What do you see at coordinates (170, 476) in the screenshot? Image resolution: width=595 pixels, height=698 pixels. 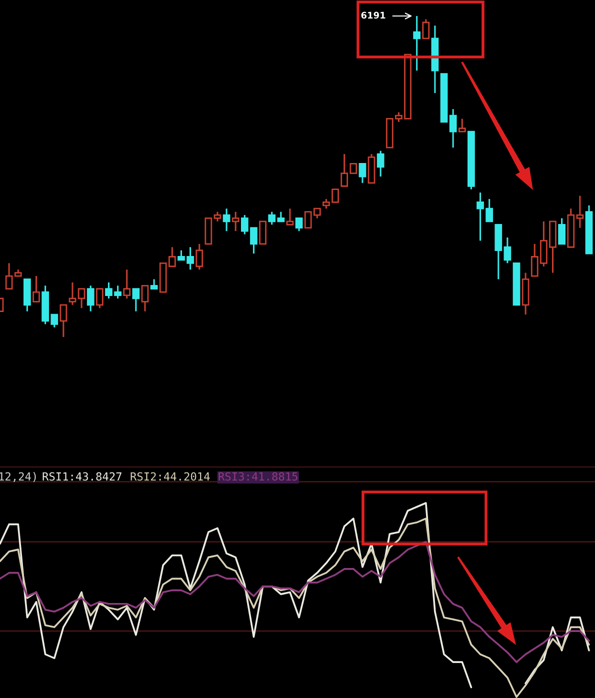 I see `text: RSI2:44.2014` at bounding box center [170, 476].